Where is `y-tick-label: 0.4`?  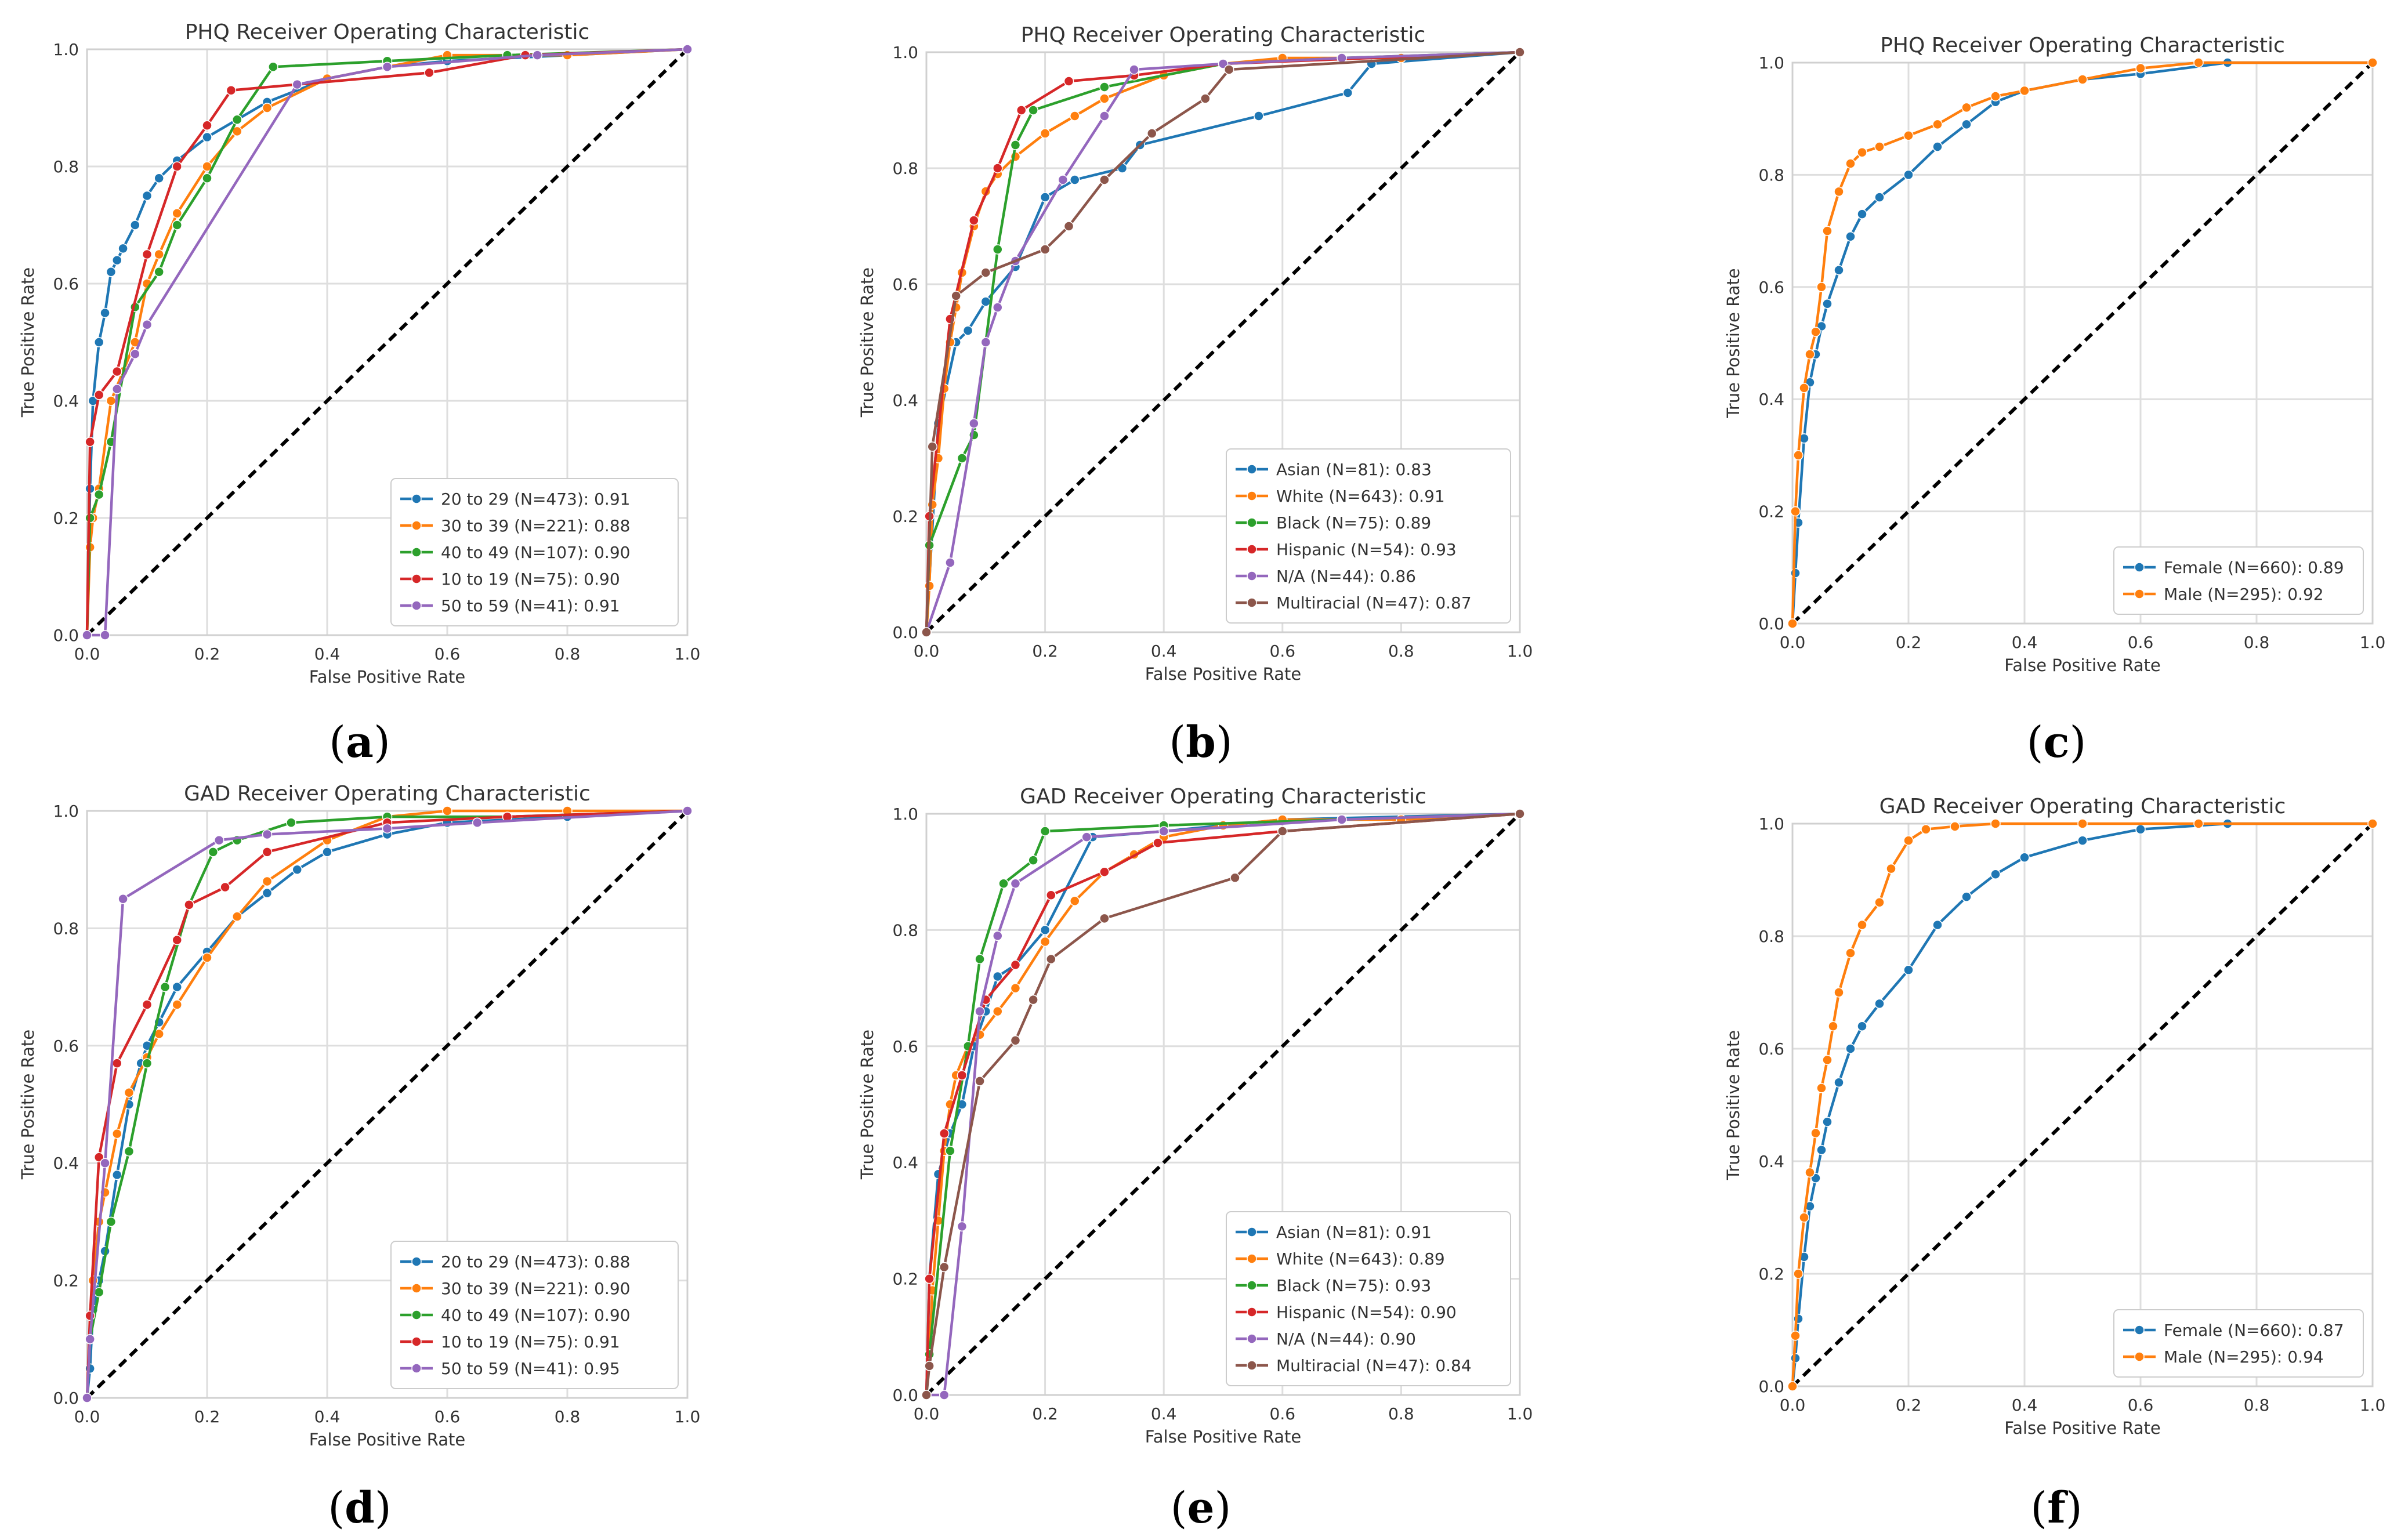
y-tick-label: 0.4 is located at coordinates (1771, 1161).